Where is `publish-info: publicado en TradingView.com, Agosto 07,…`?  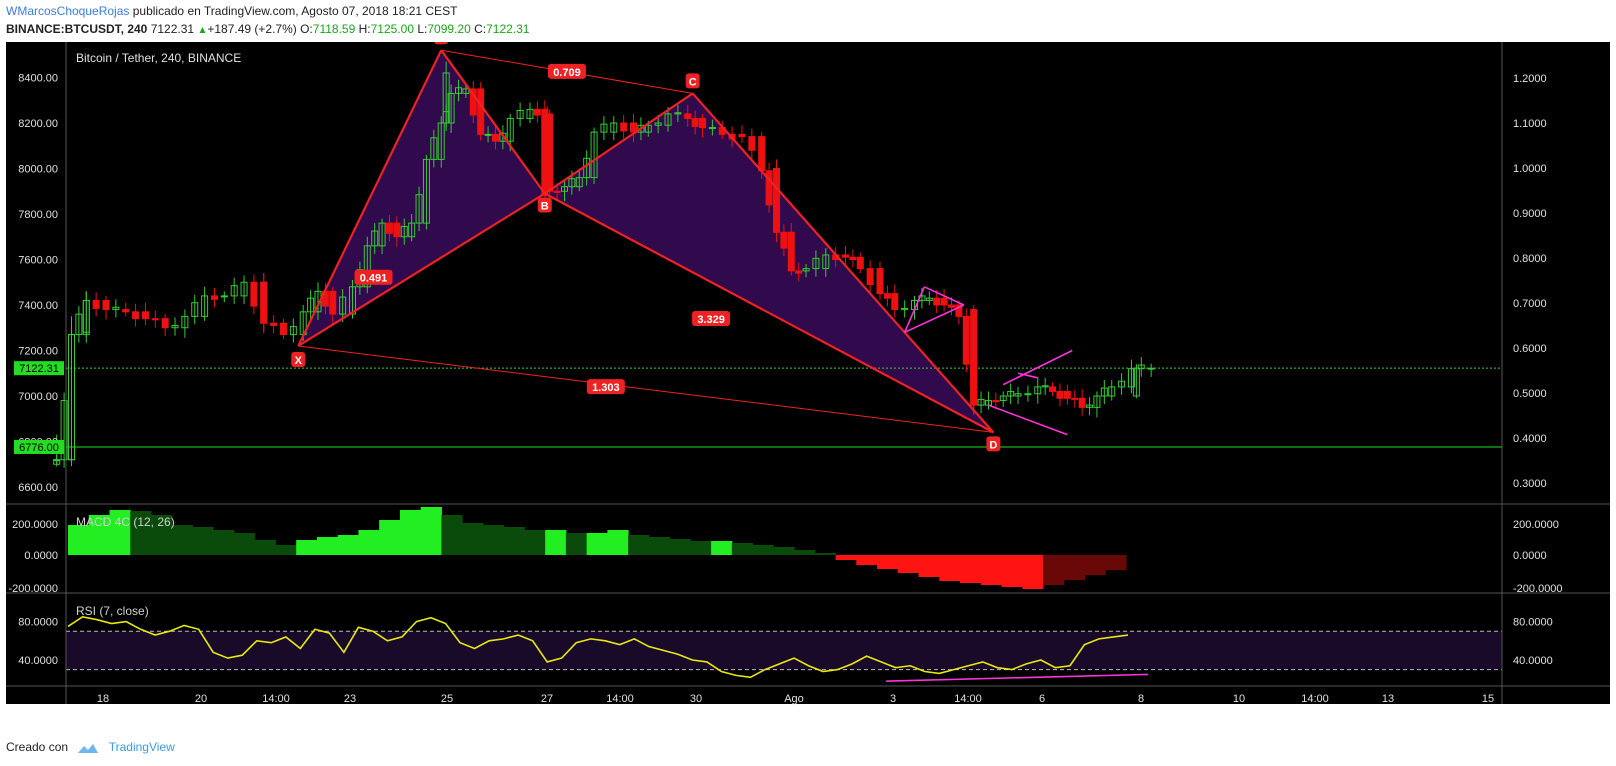
publish-info: publicado en TradingView.com, Agosto 07,… is located at coordinates (295, 11).